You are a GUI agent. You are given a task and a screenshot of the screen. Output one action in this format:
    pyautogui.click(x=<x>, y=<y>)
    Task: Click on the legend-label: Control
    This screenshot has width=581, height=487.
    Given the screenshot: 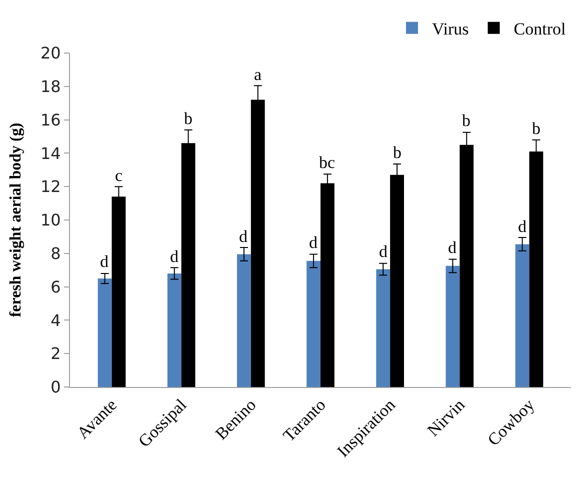 What is the action you would take?
    pyautogui.click(x=540, y=29)
    